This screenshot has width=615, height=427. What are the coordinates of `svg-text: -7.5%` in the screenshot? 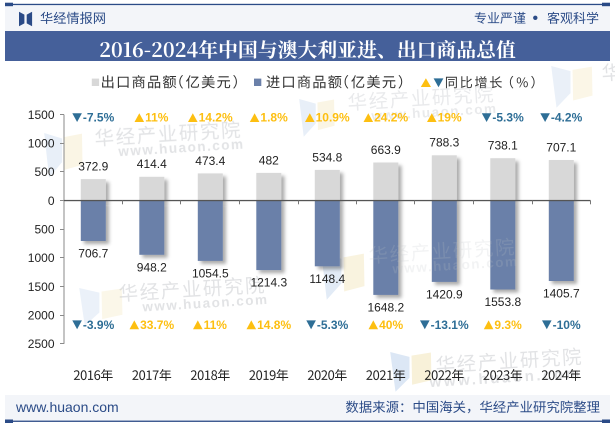 It's located at (99, 118).